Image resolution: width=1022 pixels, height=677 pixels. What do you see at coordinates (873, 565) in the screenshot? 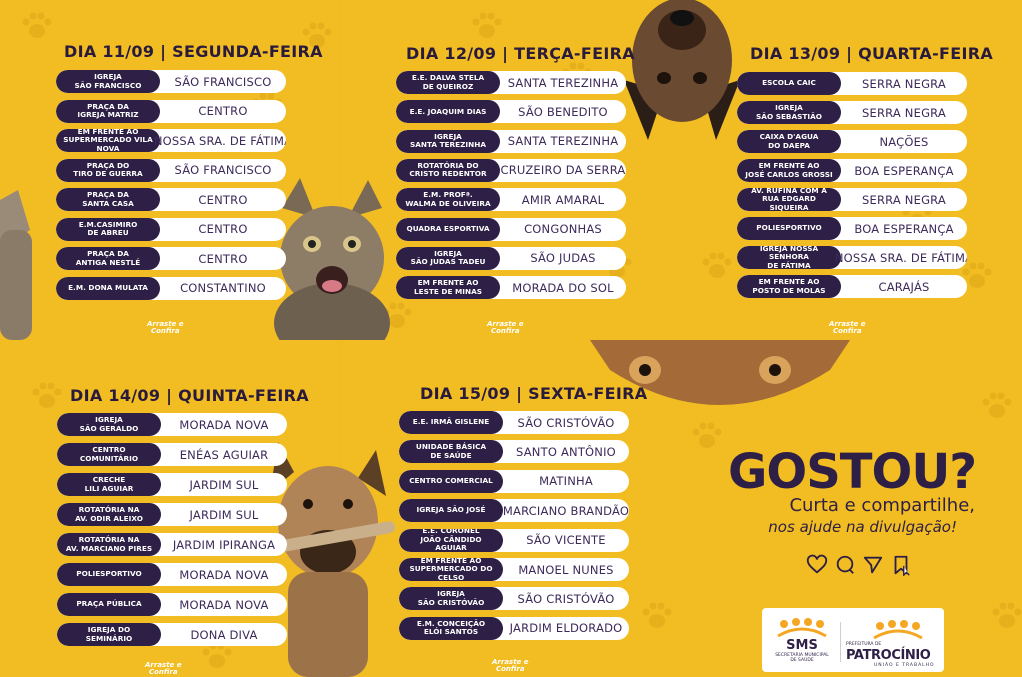
I see `send-icon` at bounding box center [873, 565].